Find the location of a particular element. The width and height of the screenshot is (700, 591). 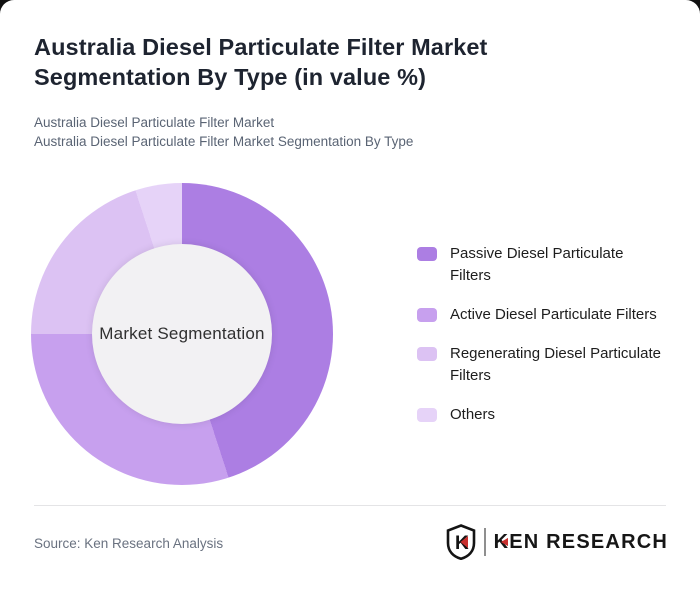

legend-label: Active Diesel Particulate Filters is located at coordinates (553, 314).